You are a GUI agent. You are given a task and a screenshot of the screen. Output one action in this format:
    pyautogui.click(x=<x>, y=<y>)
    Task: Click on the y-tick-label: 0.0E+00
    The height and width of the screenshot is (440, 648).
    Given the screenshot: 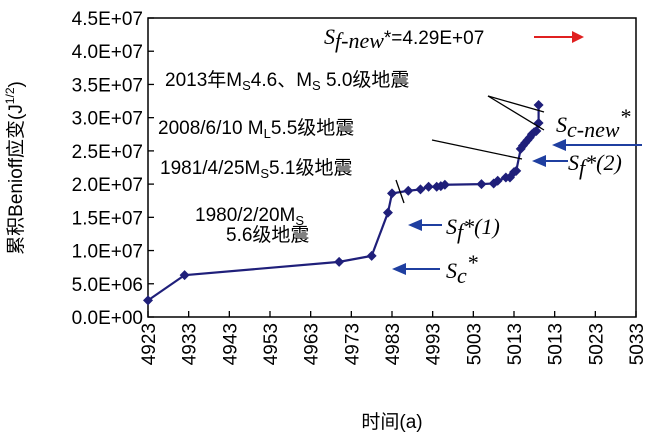 What is the action you would take?
    pyautogui.click(x=107, y=318)
    